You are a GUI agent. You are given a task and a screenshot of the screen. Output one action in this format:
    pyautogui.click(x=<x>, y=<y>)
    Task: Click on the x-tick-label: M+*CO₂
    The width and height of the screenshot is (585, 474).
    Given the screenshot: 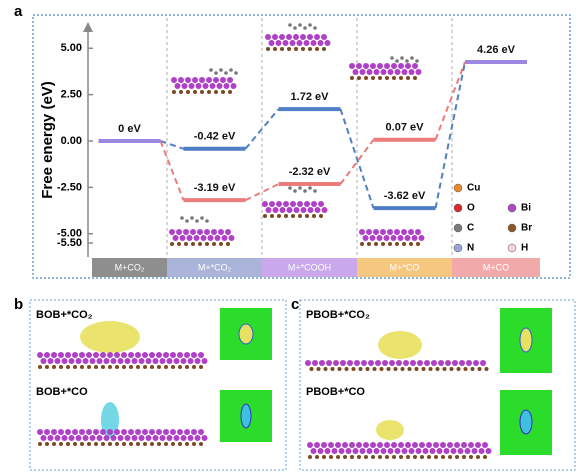 What is the action you would take?
    pyautogui.click(x=215, y=267)
    